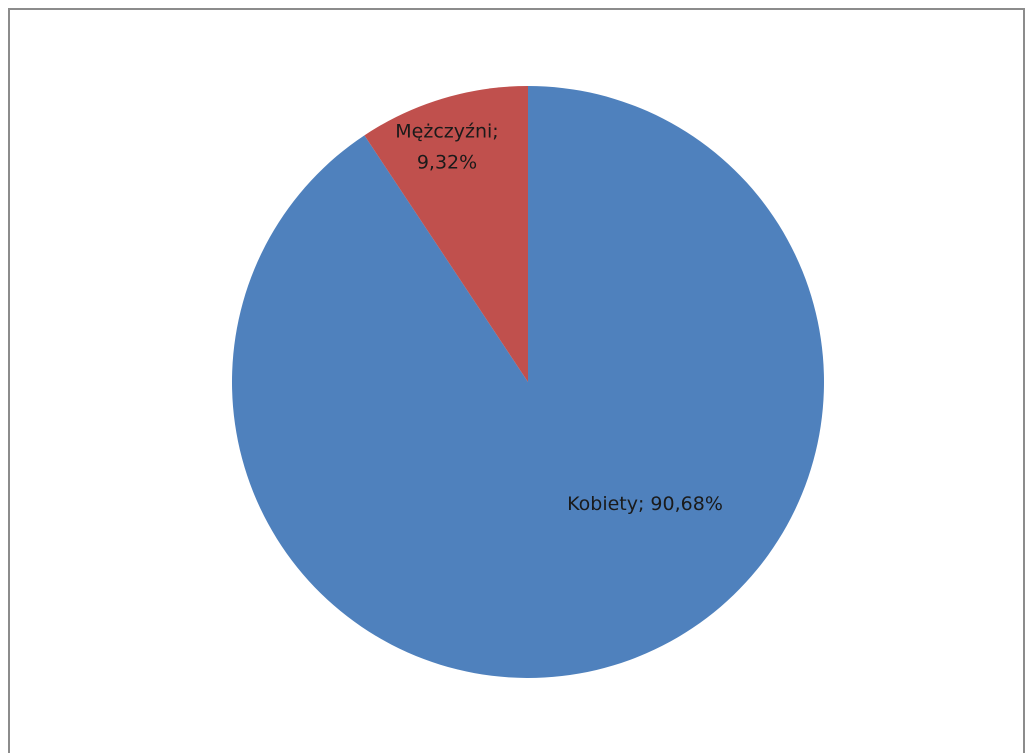  I want to click on data-label-kobiety: Kobiety; 90,68%, so click(645, 504).